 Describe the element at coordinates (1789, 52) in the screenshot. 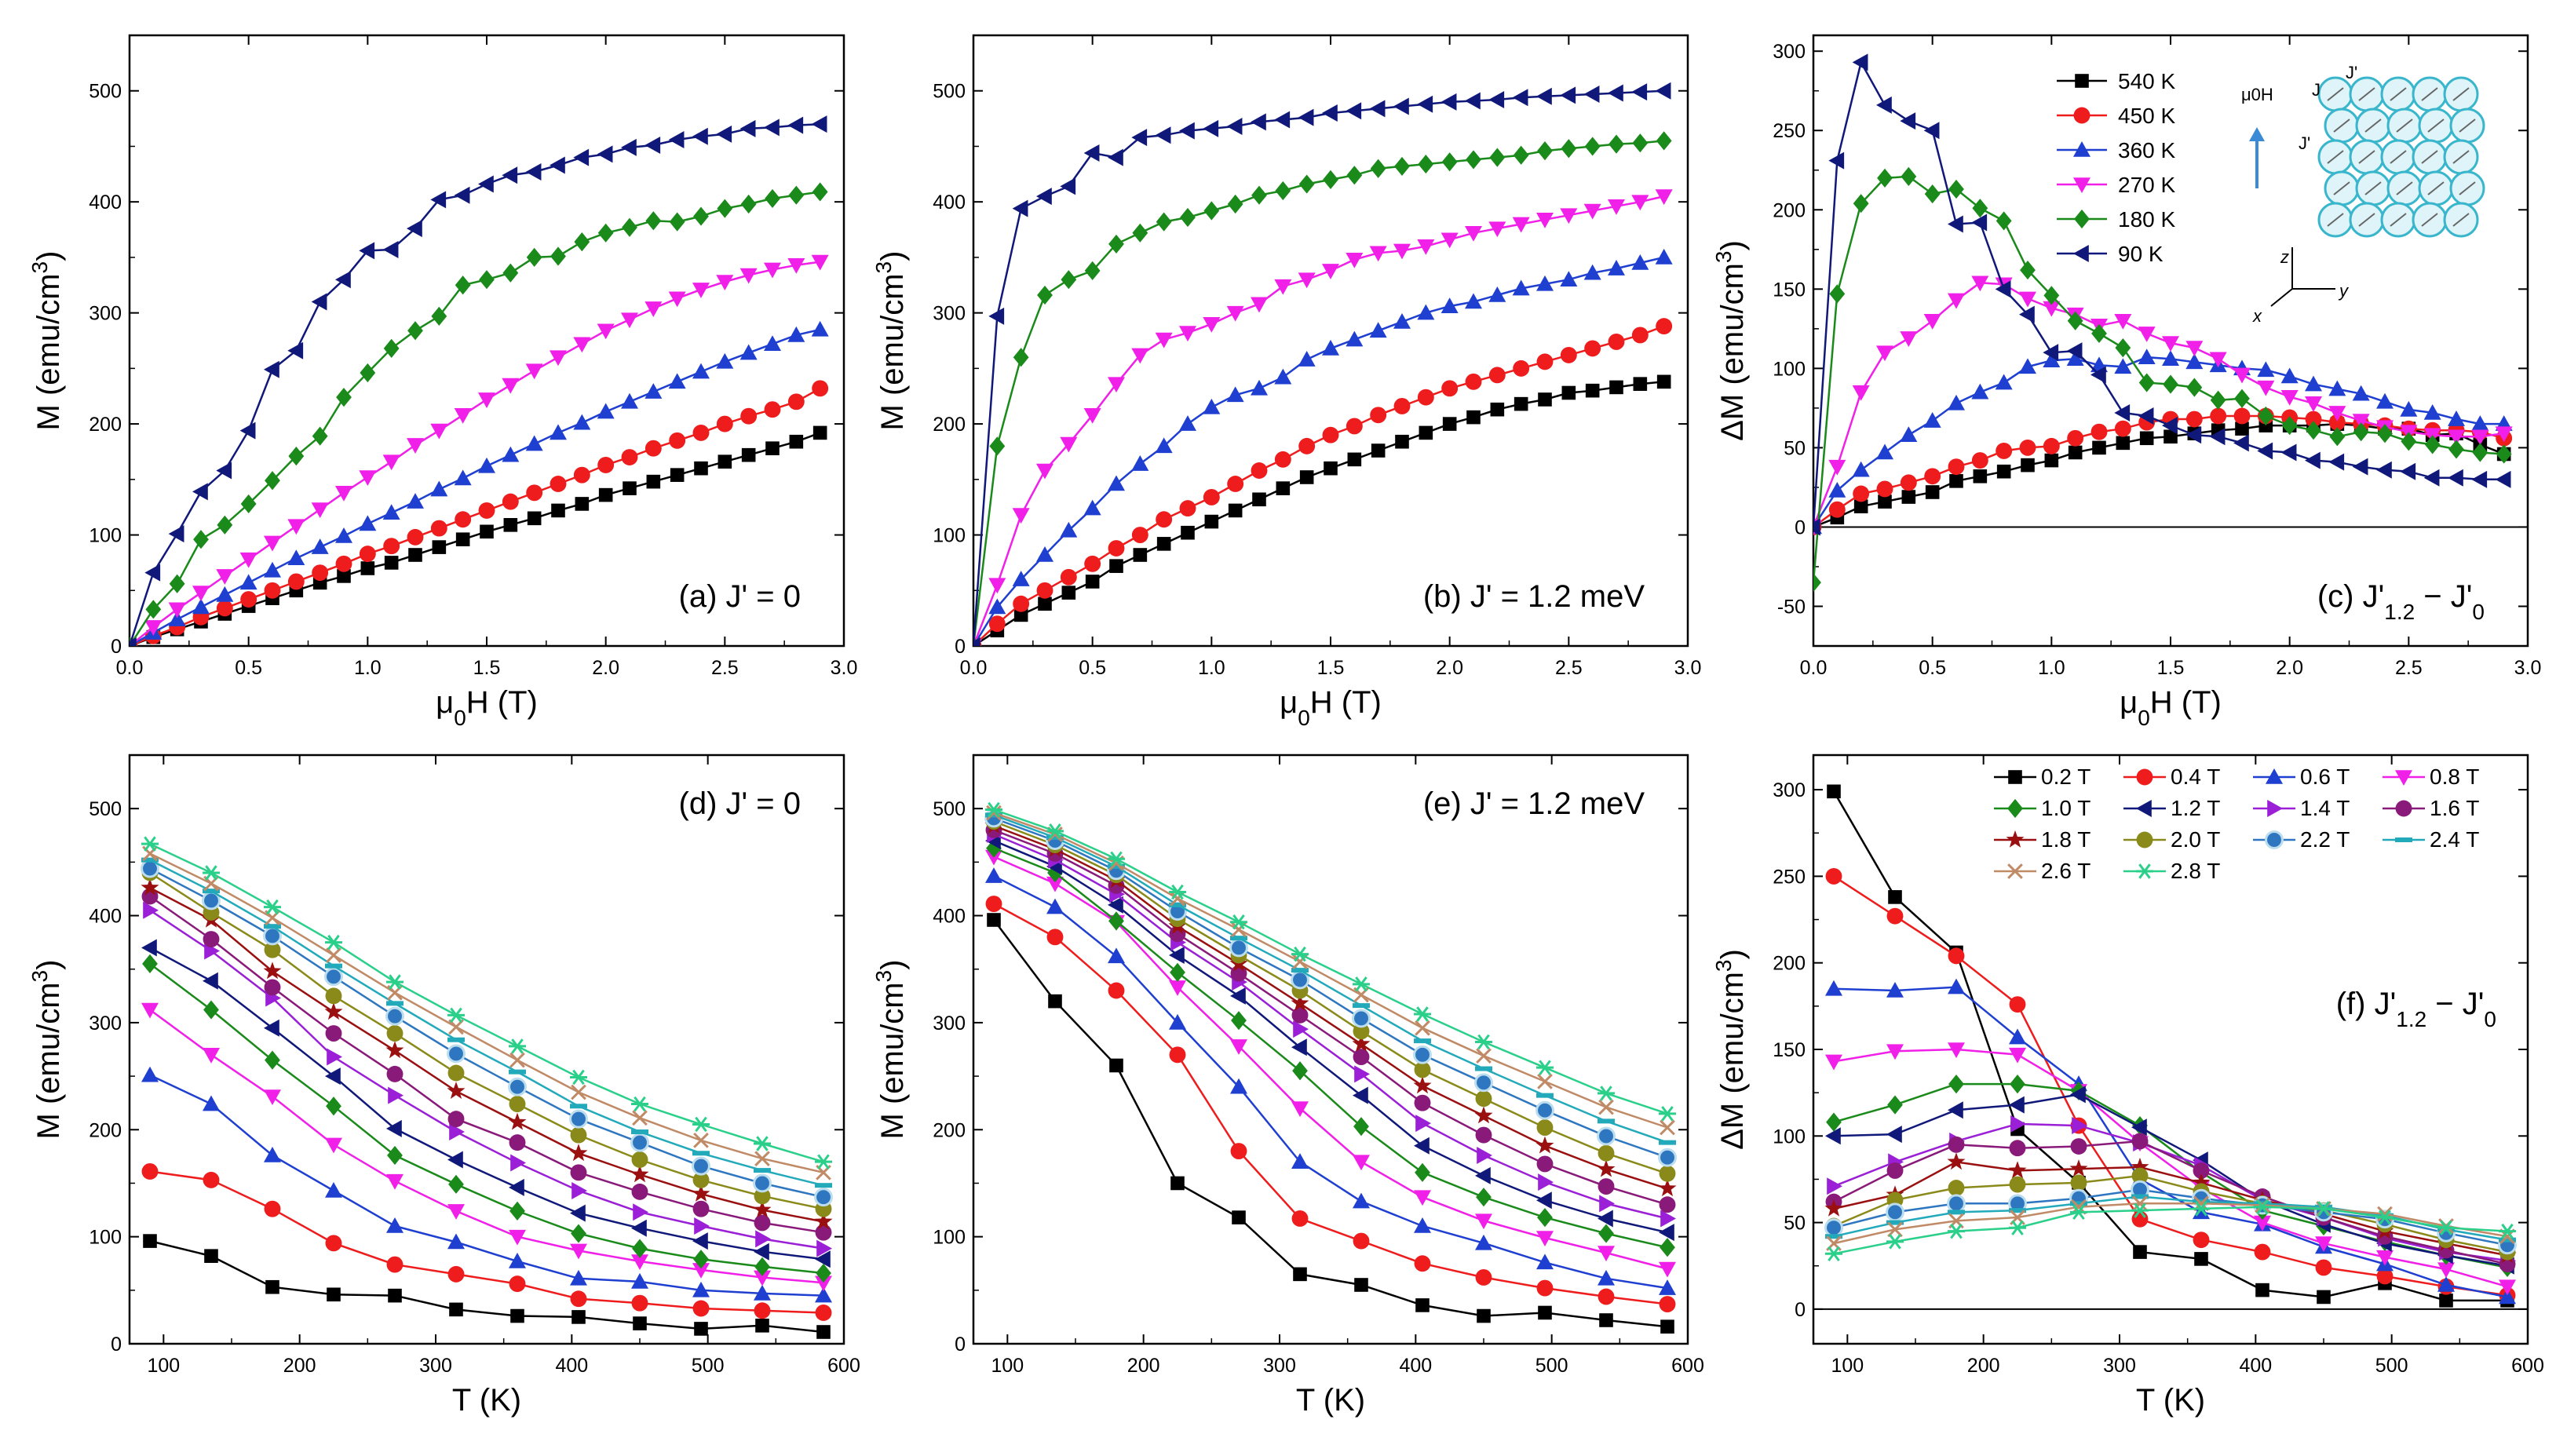

I see `y-tick-label: 300` at that location.